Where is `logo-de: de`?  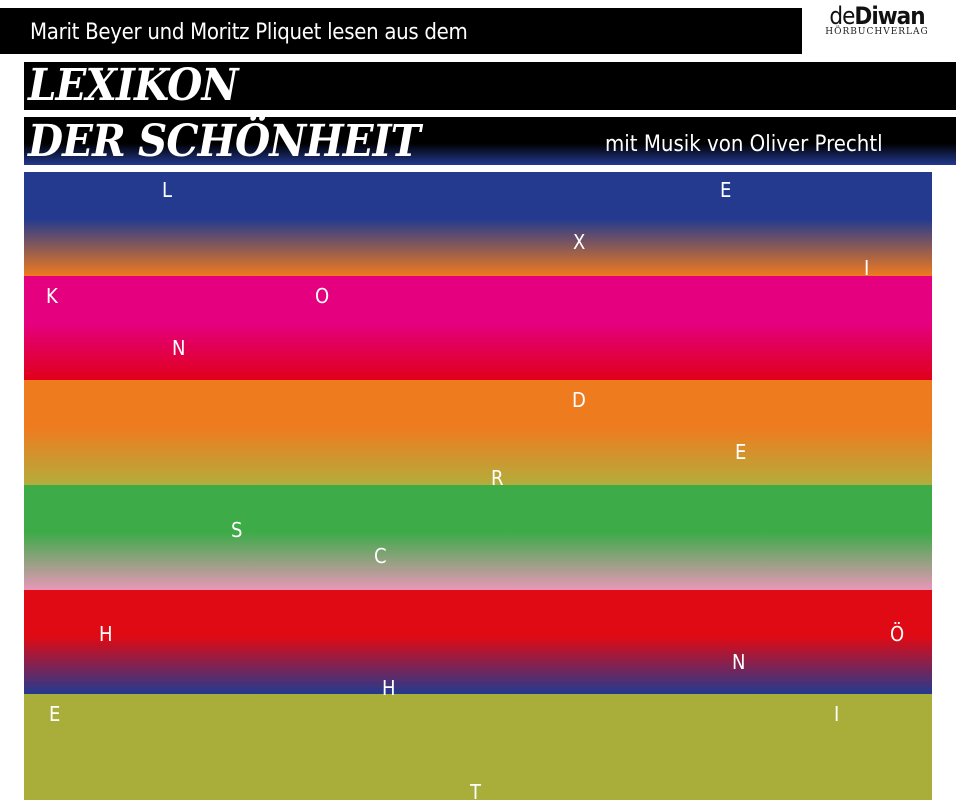
logo-de: de is located at coordinates (842, 16).